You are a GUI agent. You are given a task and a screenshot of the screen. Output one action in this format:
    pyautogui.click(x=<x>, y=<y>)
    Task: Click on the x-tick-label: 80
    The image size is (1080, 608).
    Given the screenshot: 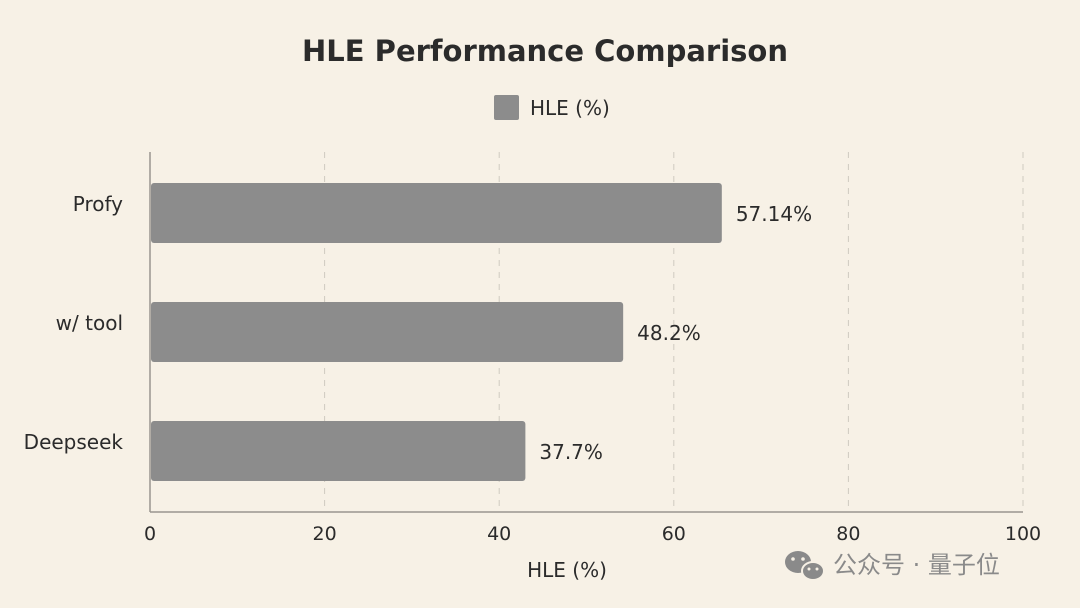 What is the action you would take?
    pyautogui.click(x=848, y=534)
    